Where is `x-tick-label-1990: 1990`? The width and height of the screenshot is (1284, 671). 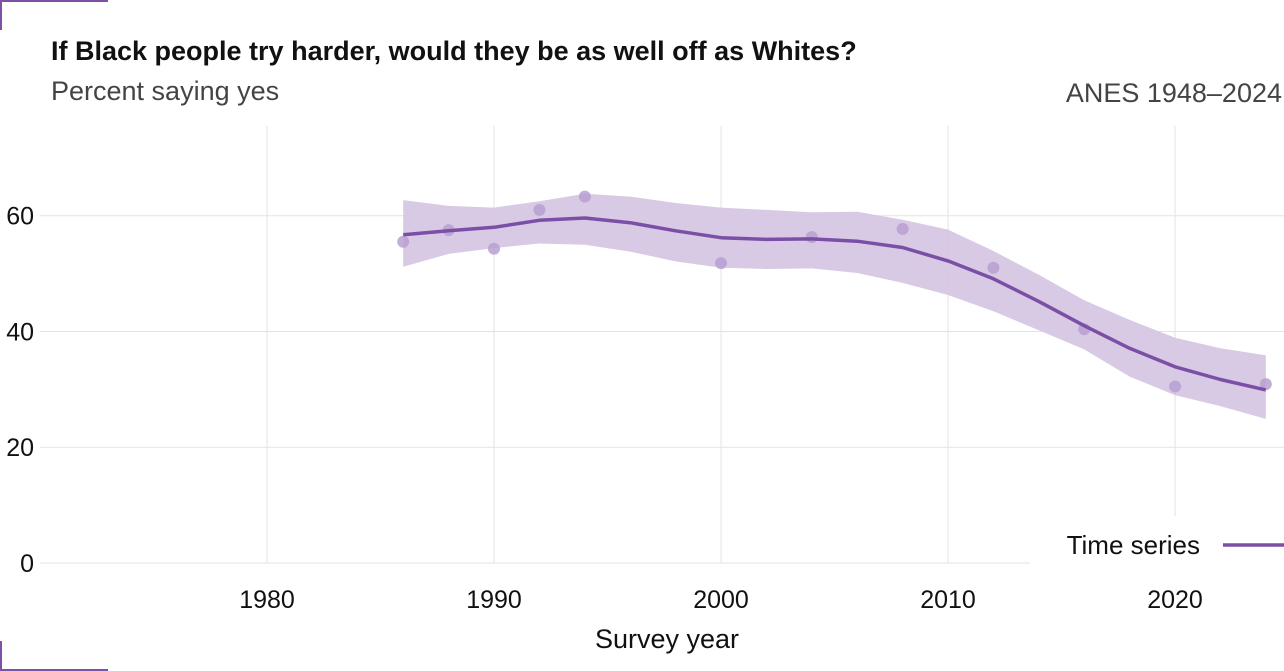 x-tick-label-1990: 1990 is located at coordinates (494, 600).